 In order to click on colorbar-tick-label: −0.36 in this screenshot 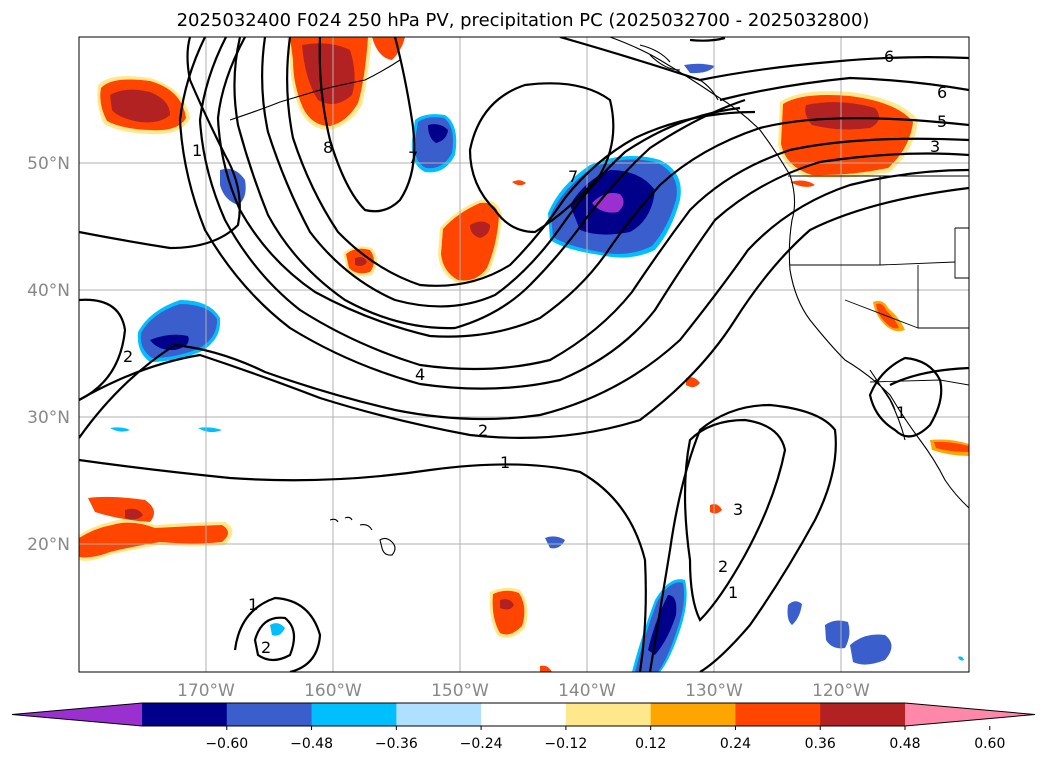, I will do `click(396, 744)`.